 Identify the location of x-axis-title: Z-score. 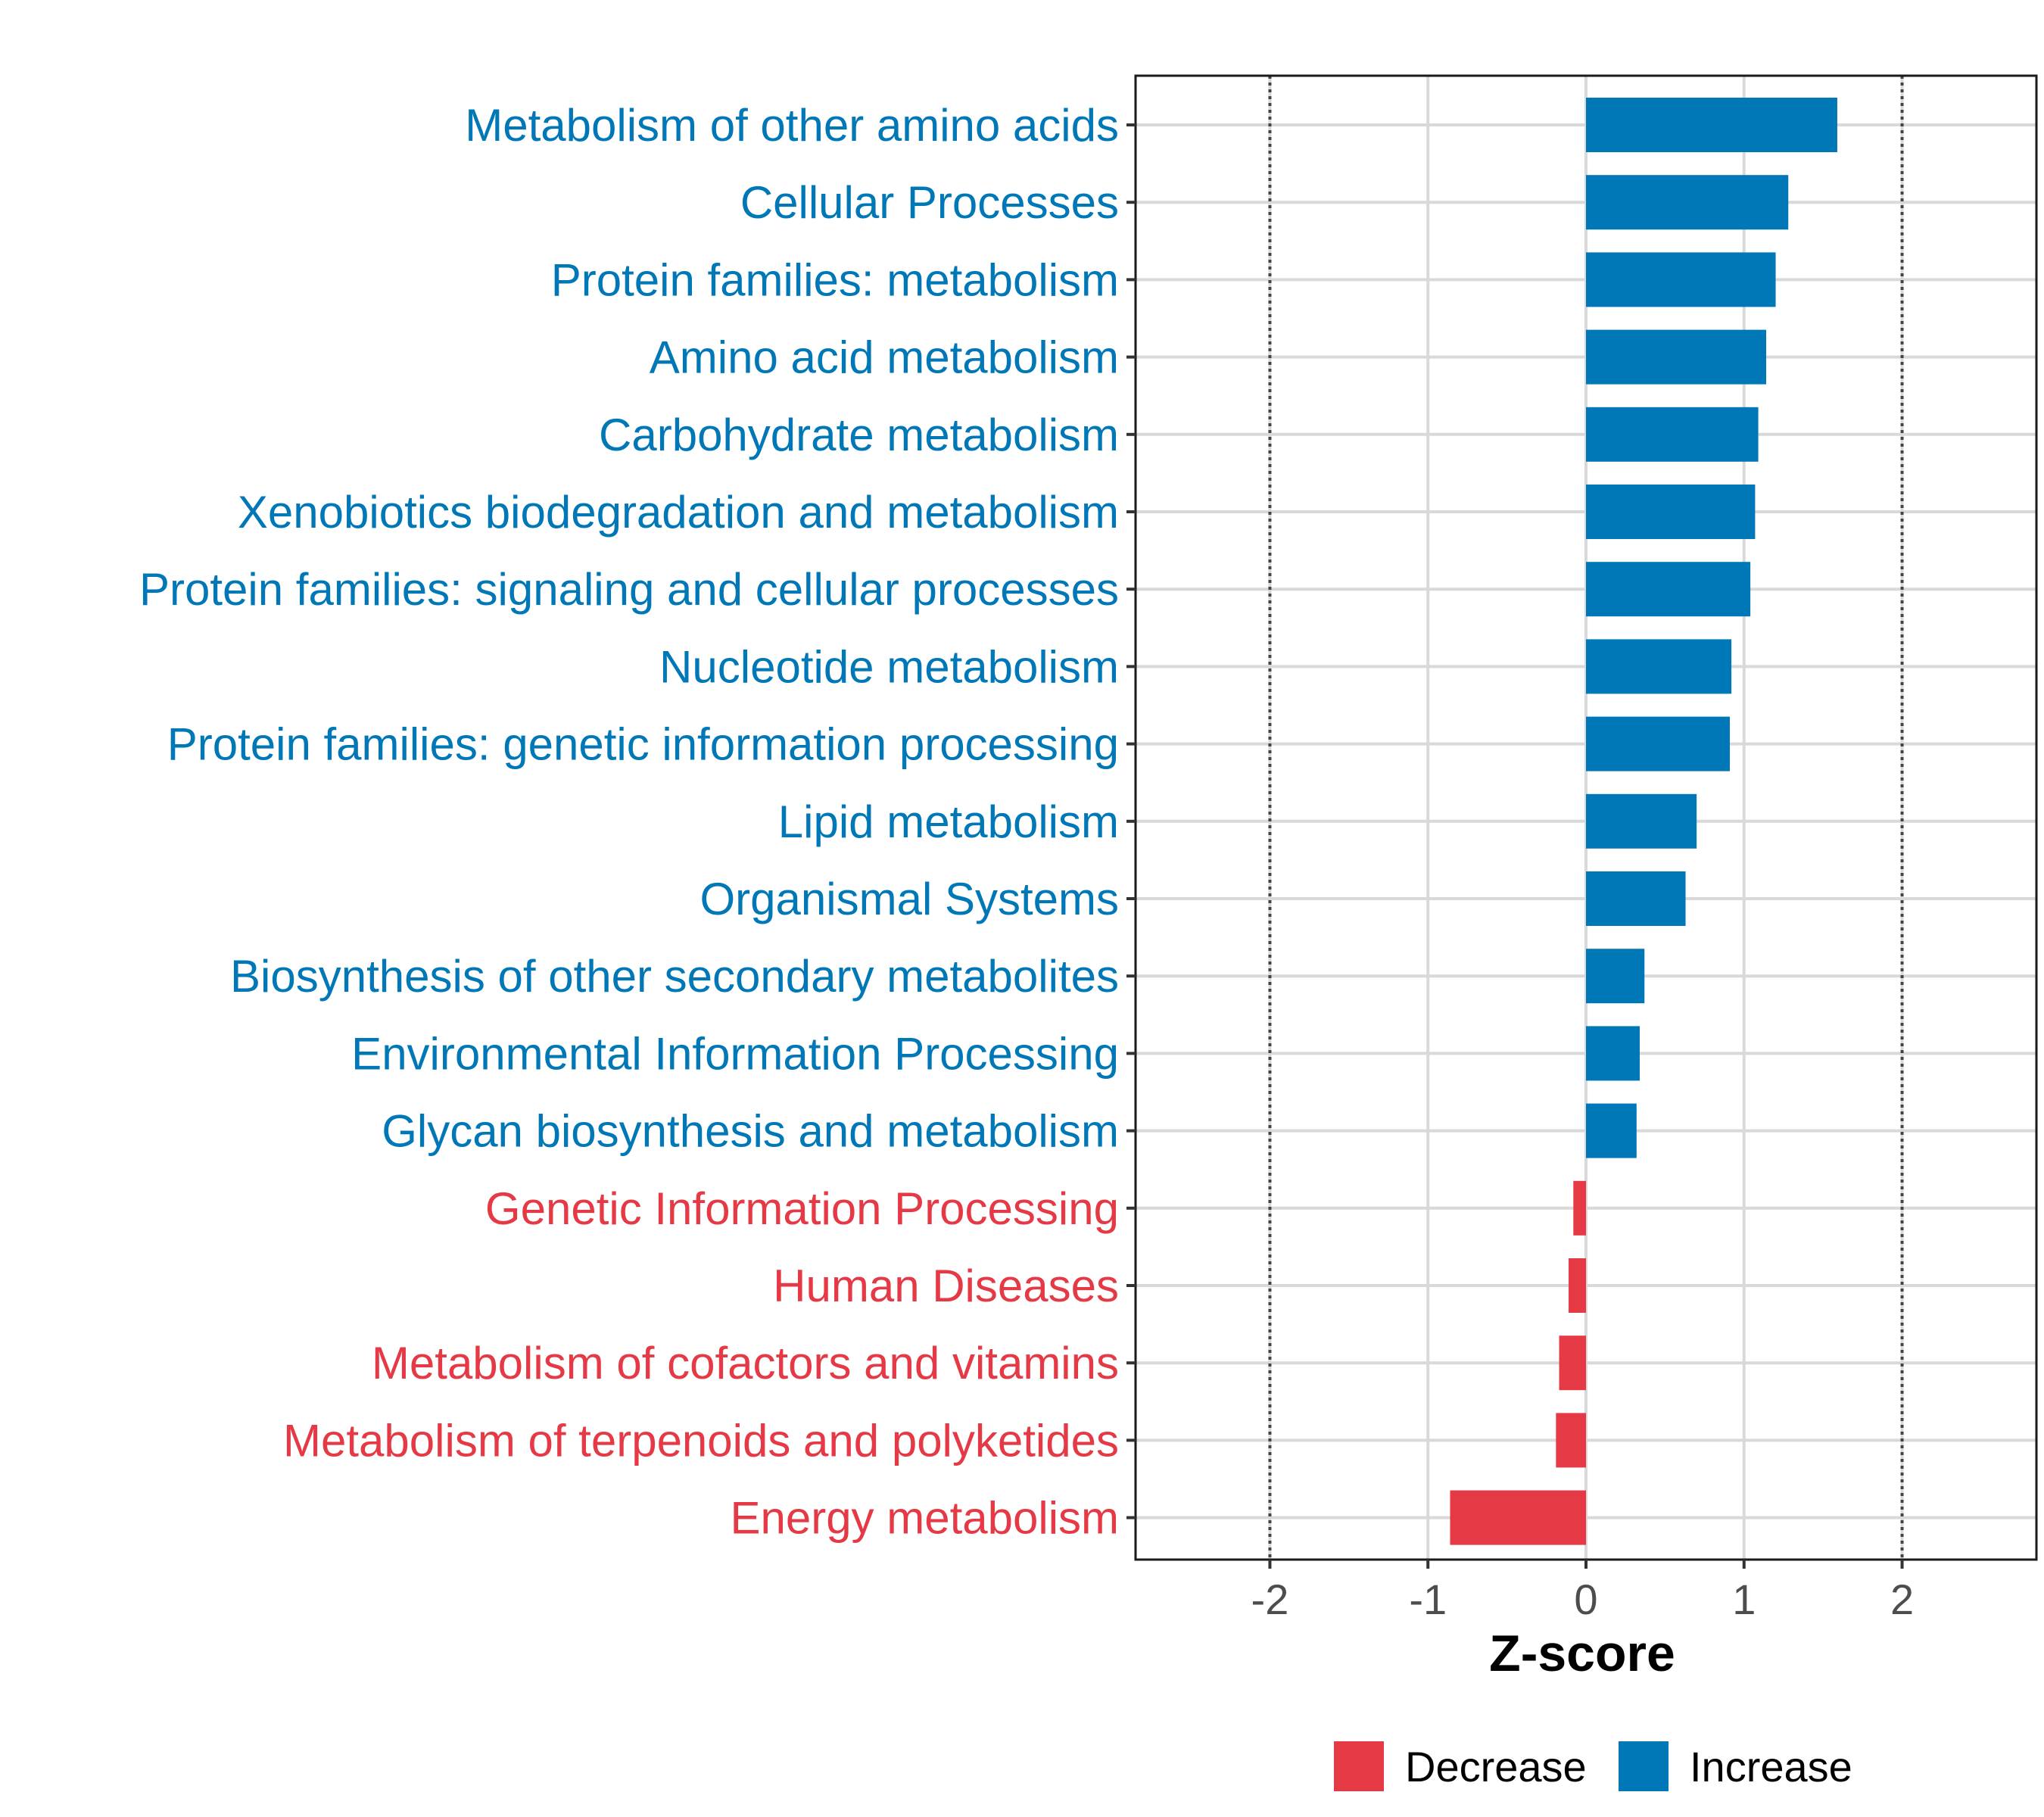
(1582, 1653).